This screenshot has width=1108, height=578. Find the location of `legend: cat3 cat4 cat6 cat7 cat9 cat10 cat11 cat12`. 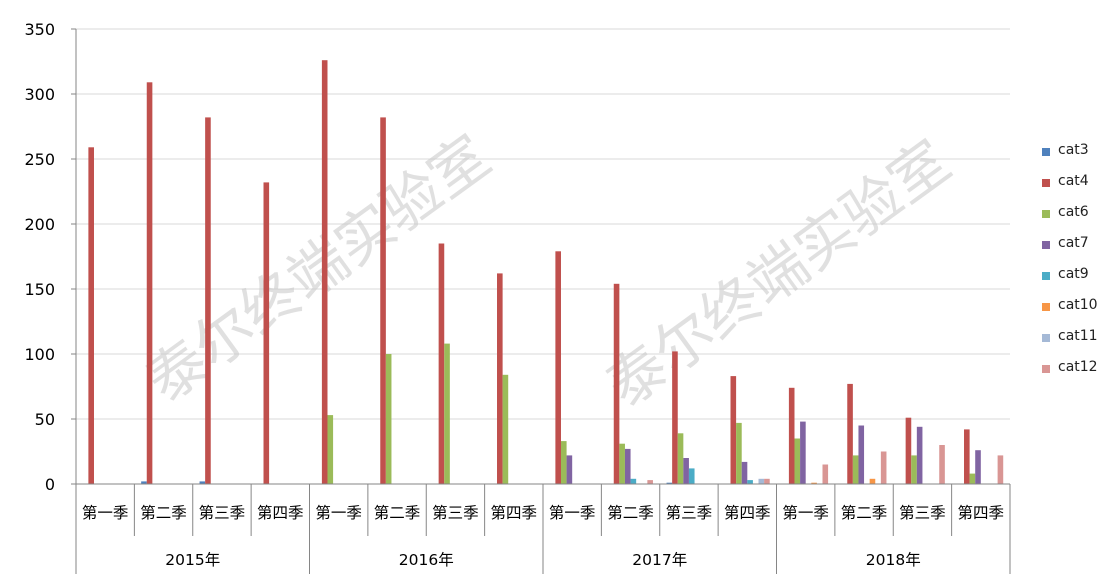

legend: cat3 cat4 cat6 cat7 cat9 cat10 cat11 cat12 is located at coordinates (1074, 266).